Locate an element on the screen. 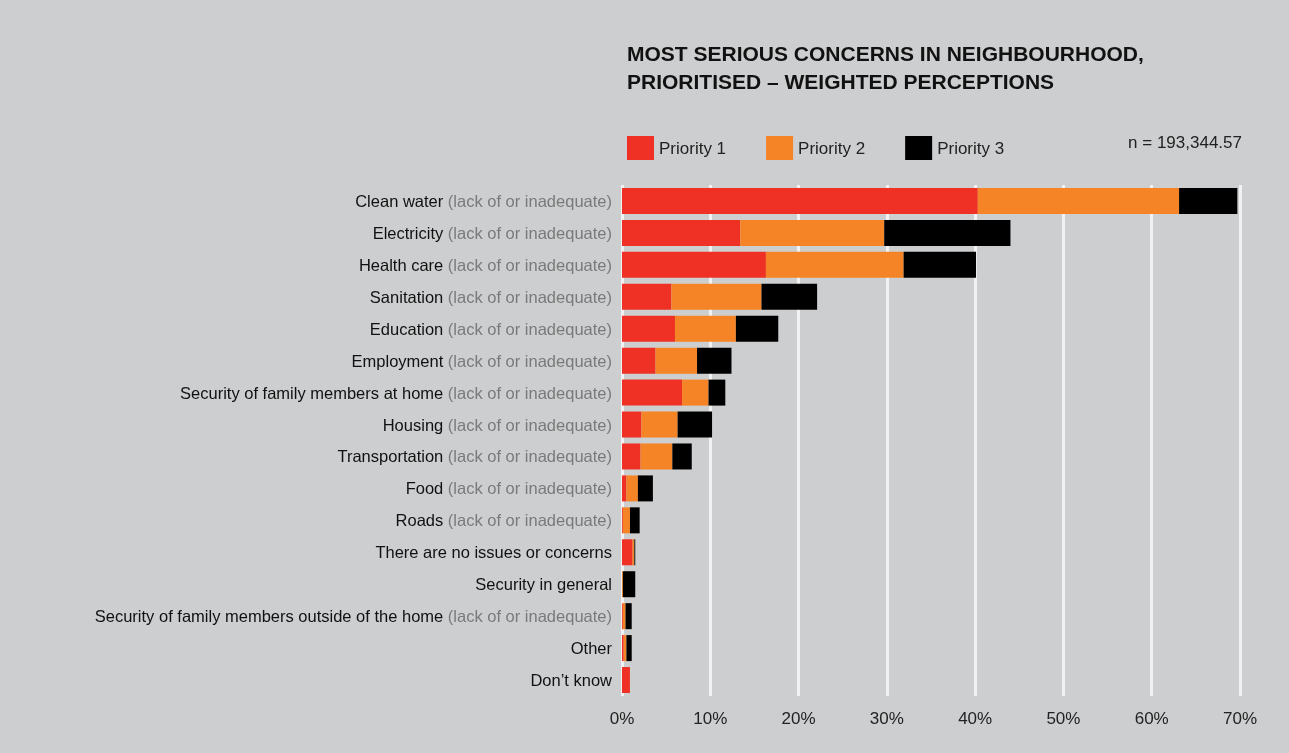  x-tick-label: 20% is located at coordinates (798, 718).